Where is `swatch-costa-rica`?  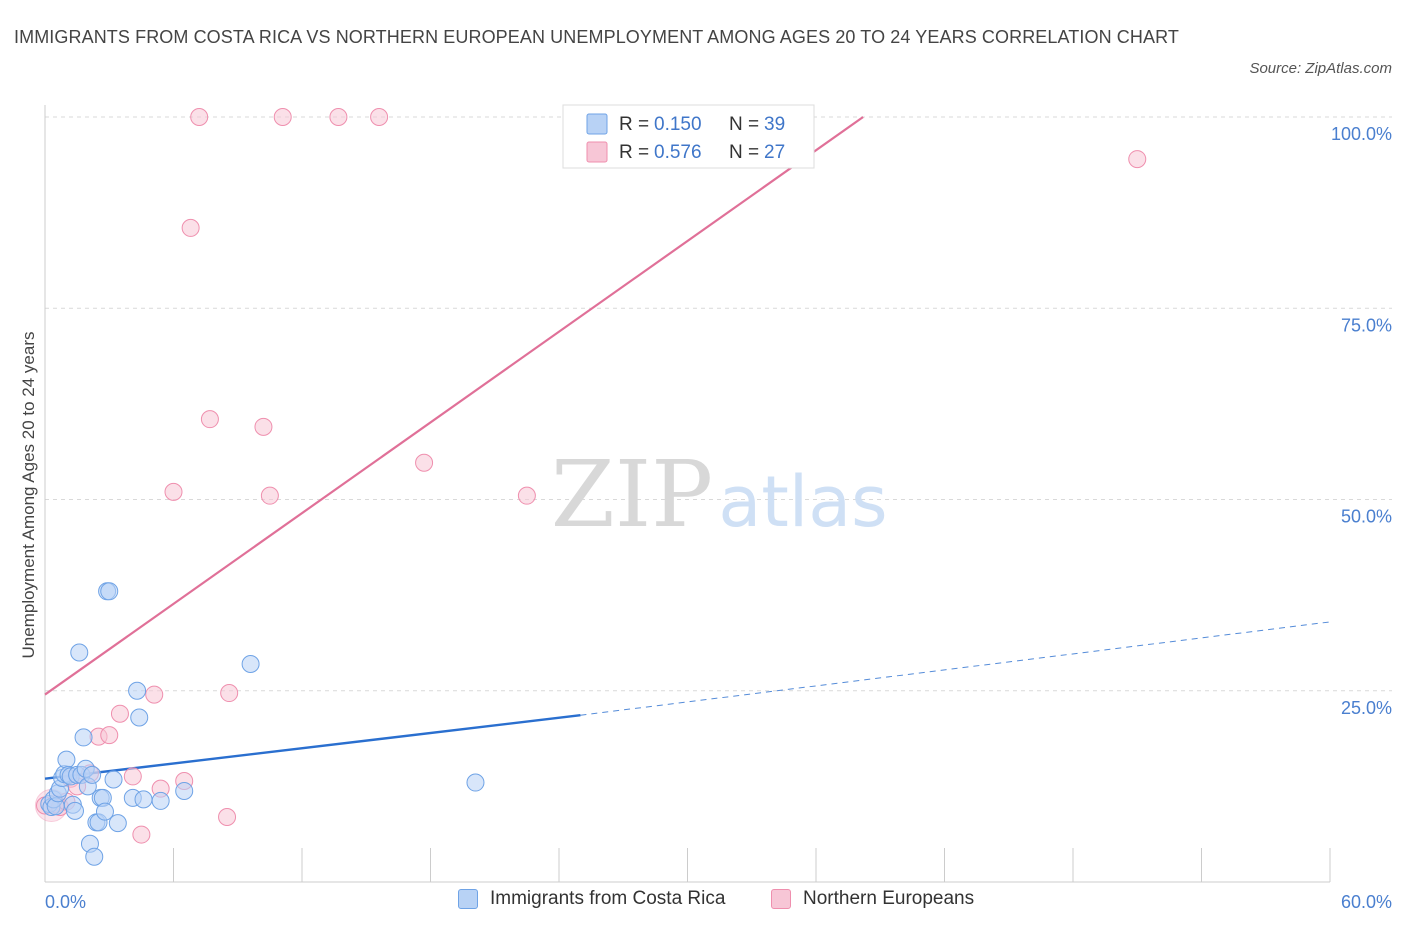 swatch-costa-rica is located at coordinates (468, 899).